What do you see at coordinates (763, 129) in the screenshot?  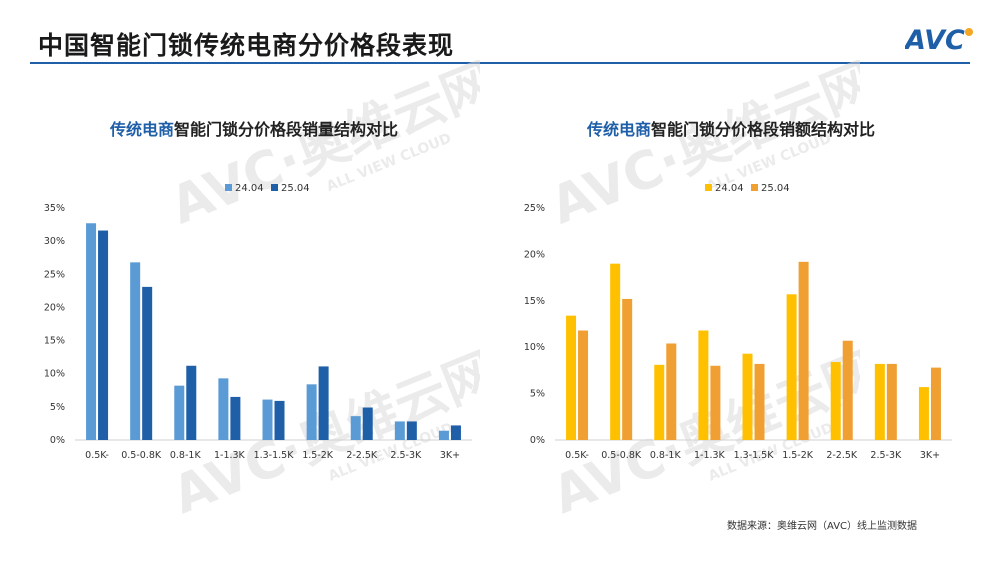 I see `chart-title-text: 智能门锁分价格段销额结构对比` at bounding box center [763, 129].